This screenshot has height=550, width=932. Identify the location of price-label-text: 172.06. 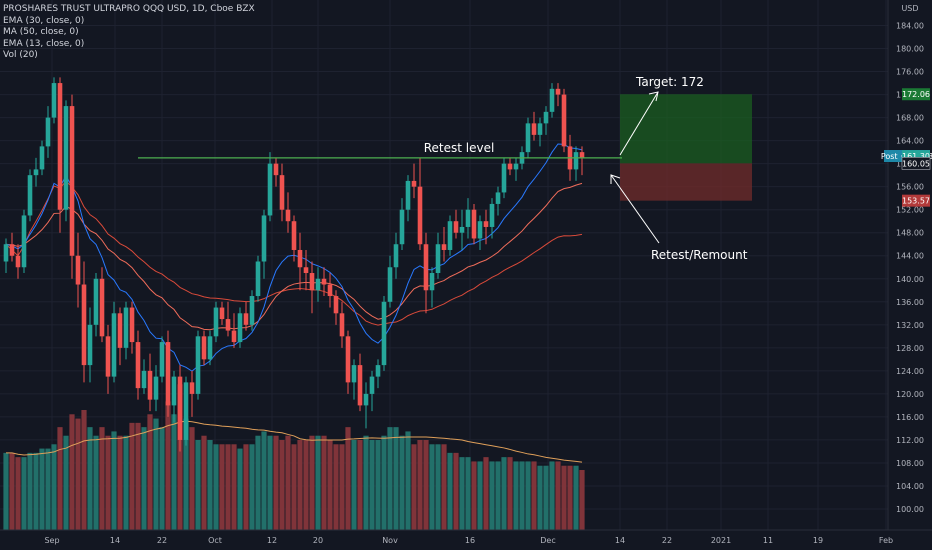
(916, 94).